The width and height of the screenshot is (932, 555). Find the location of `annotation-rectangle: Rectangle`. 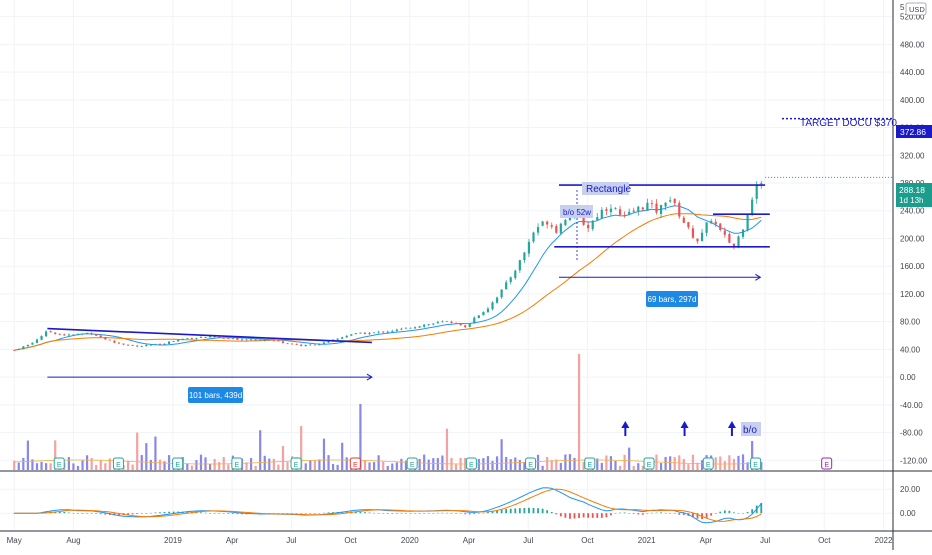

annotation-rectangle: Rectangle is located at coordinates (606, 188).